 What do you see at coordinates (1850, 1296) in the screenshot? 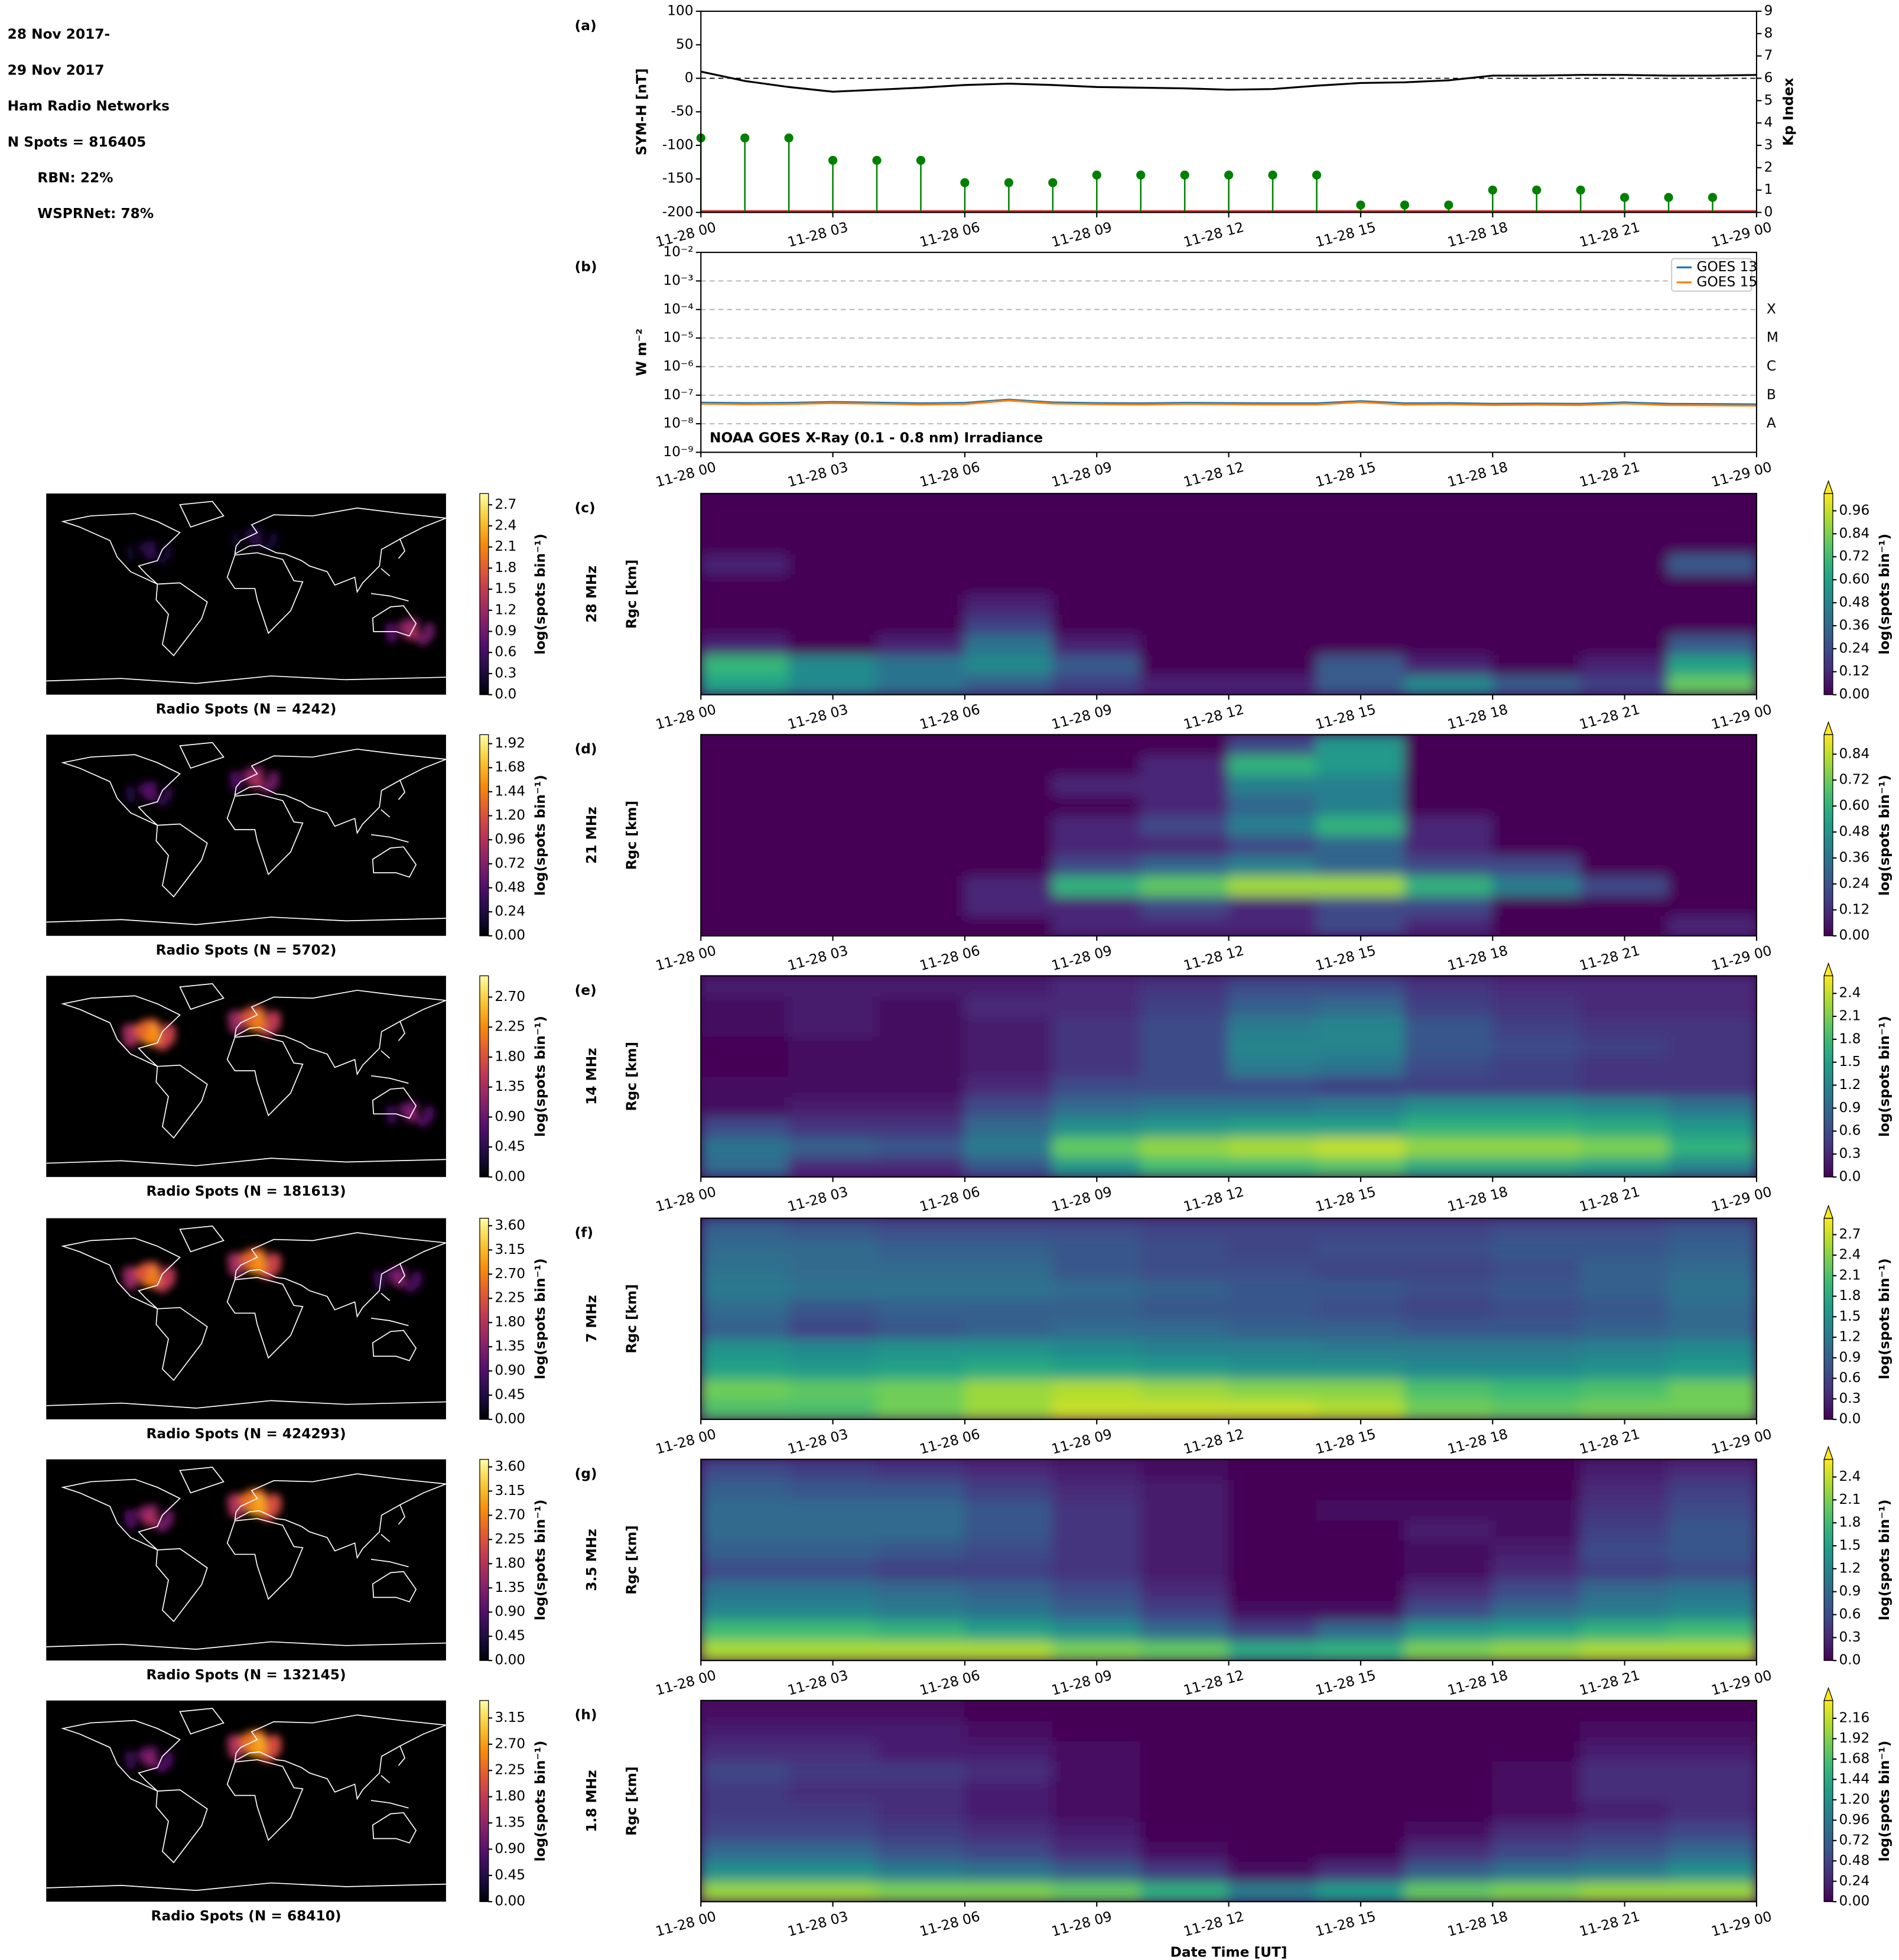
I see `colorbar-tick-label: 1.8` at bounding box center [1850, 1296].